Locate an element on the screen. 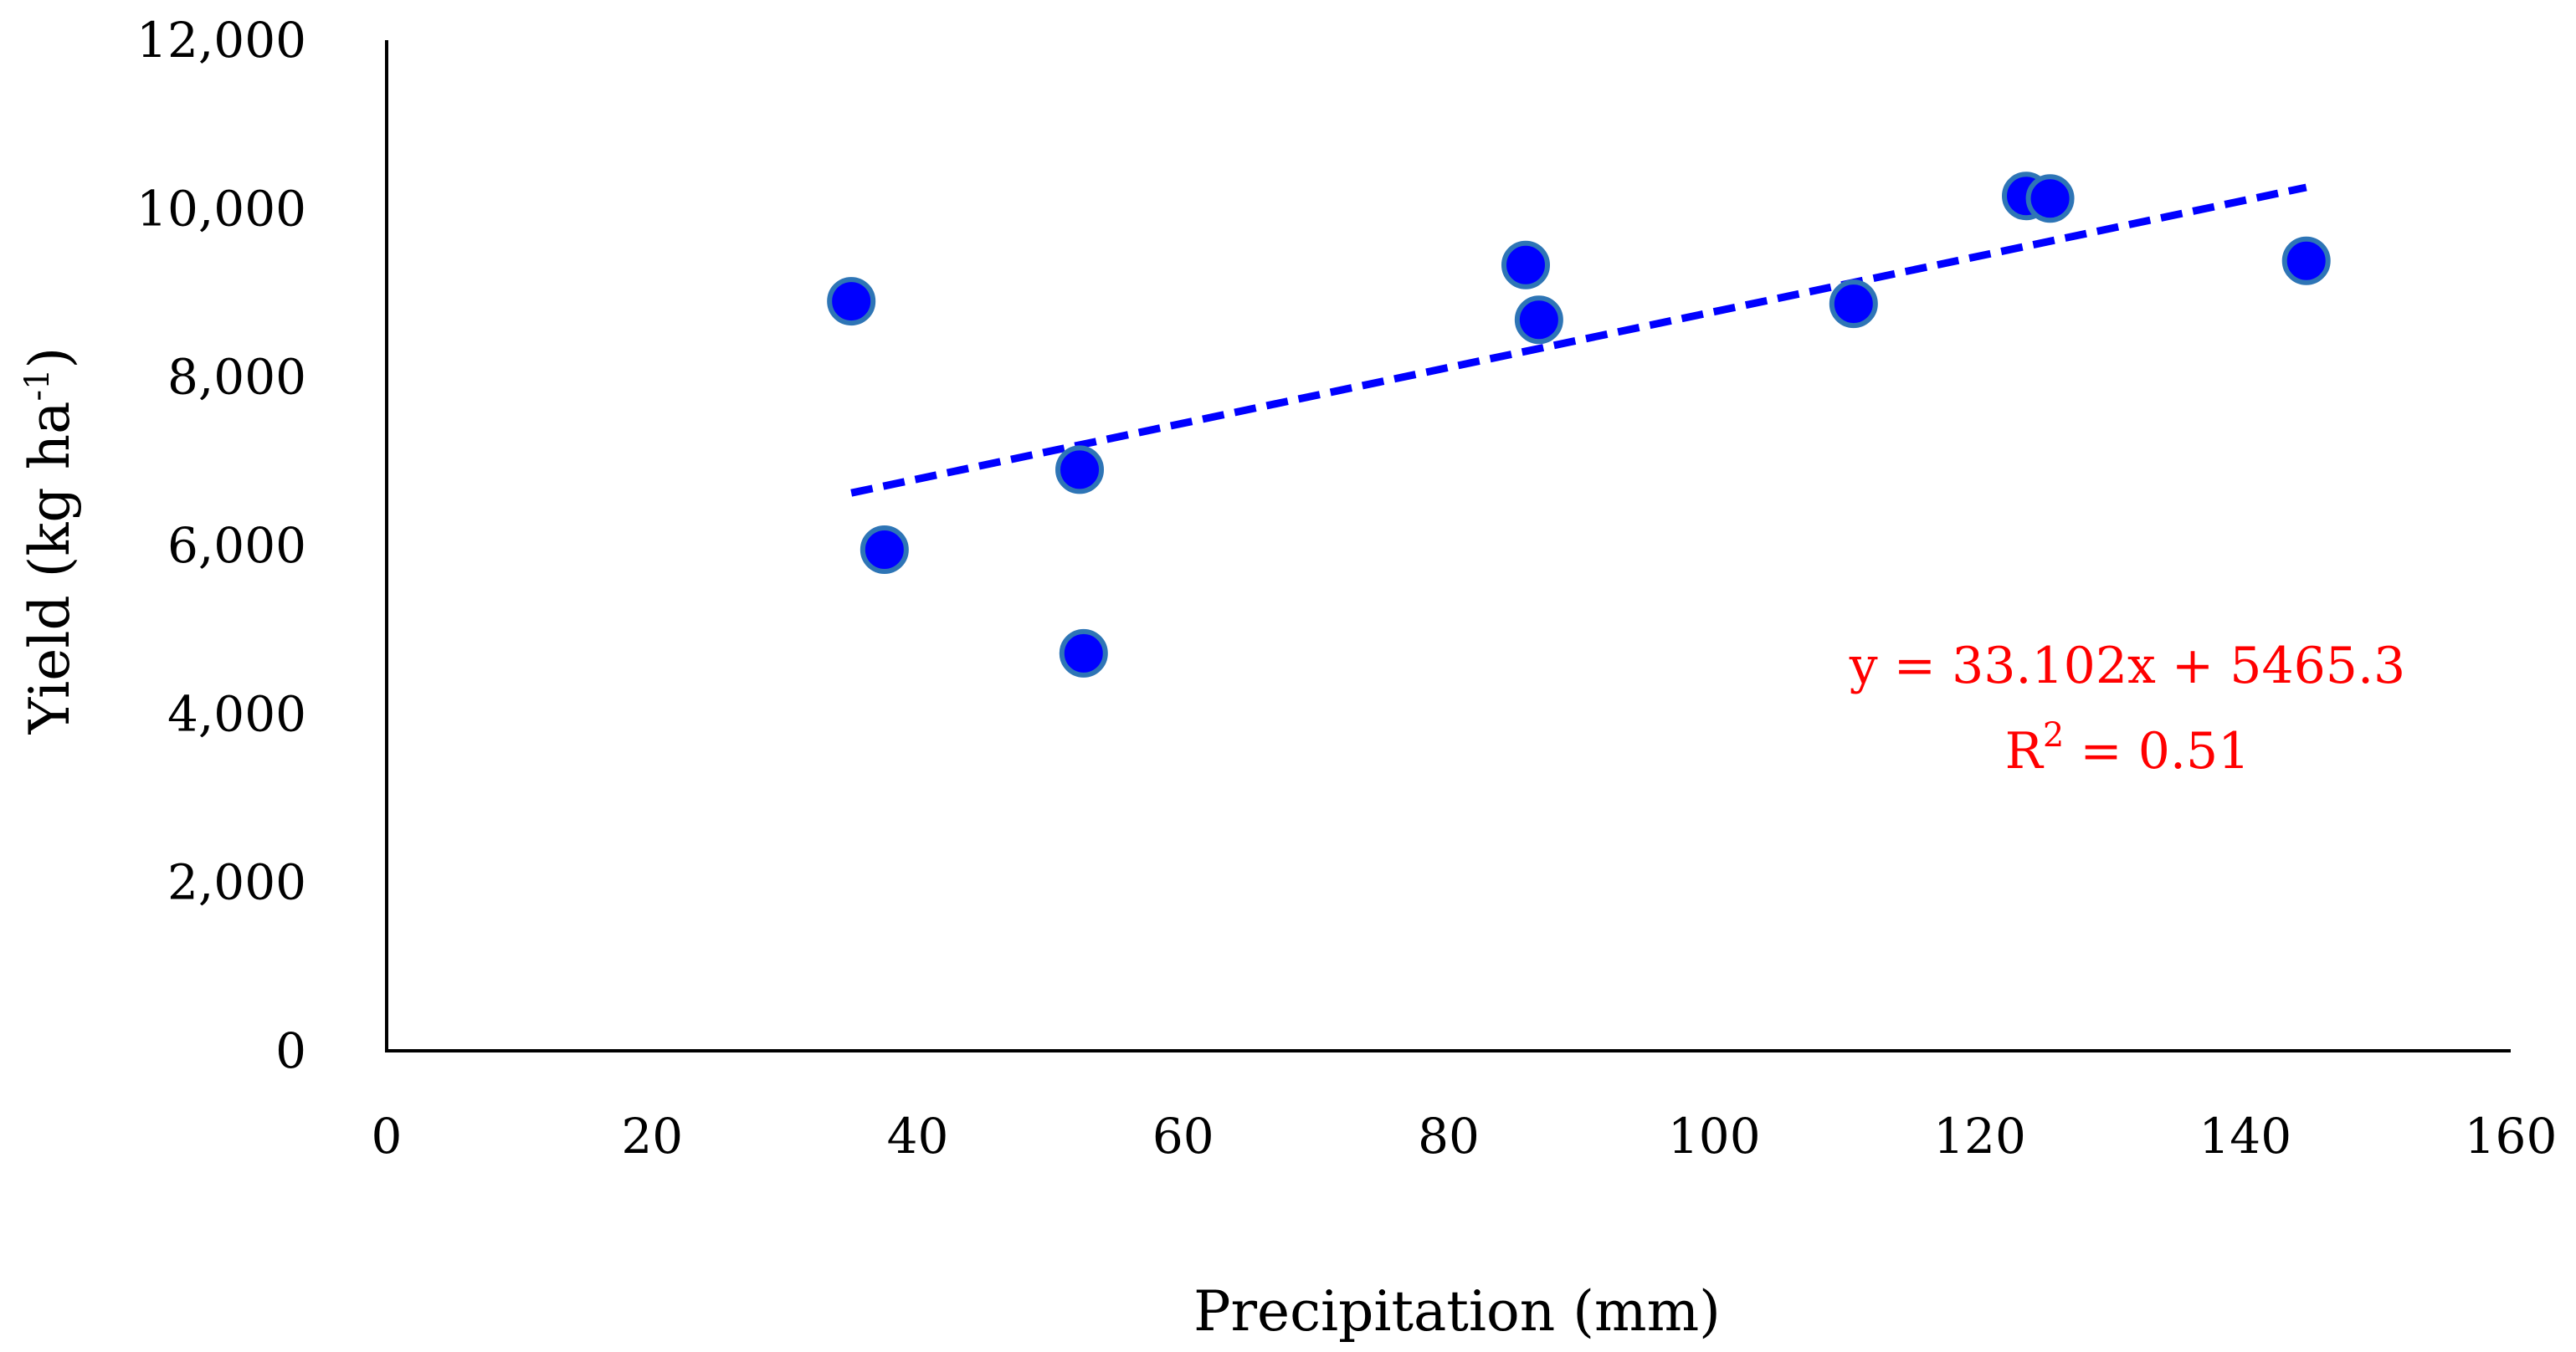 The width and height of the screenshot is (2576, 1352). x-tick-label: 40 is located at coordinates (918, 1136).